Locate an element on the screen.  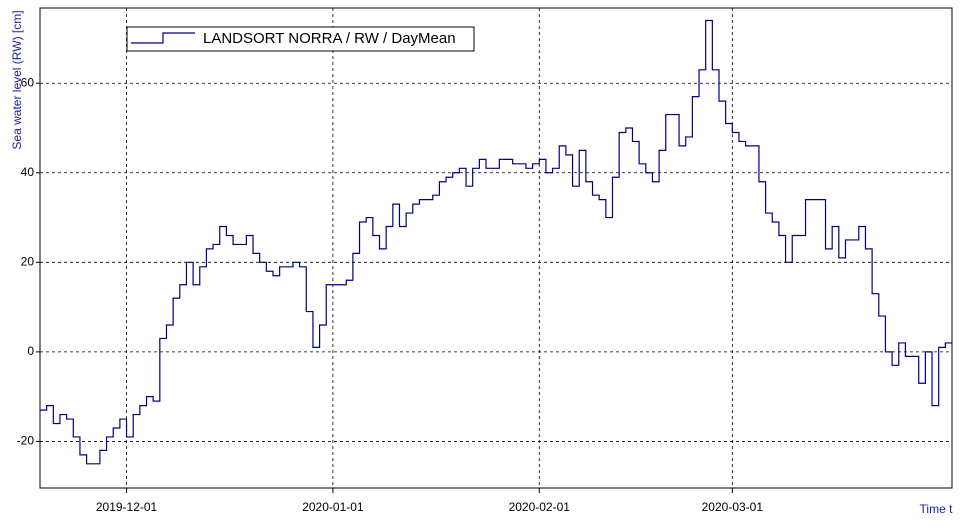
y-tick-label: 20 is located at coordinates (28, 262).